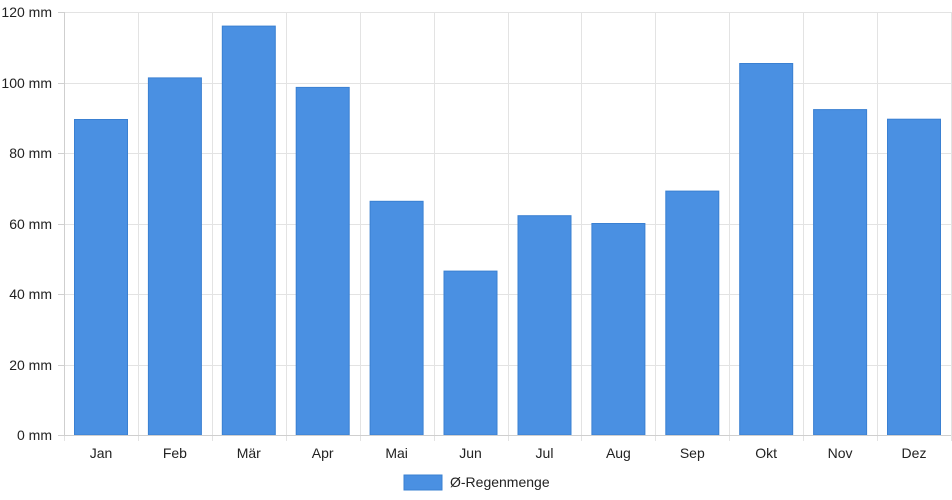 The width and height of the screenshot is (952, 500). I want to click on legend-label: Ø-Regenmenge, so click(500, 482).